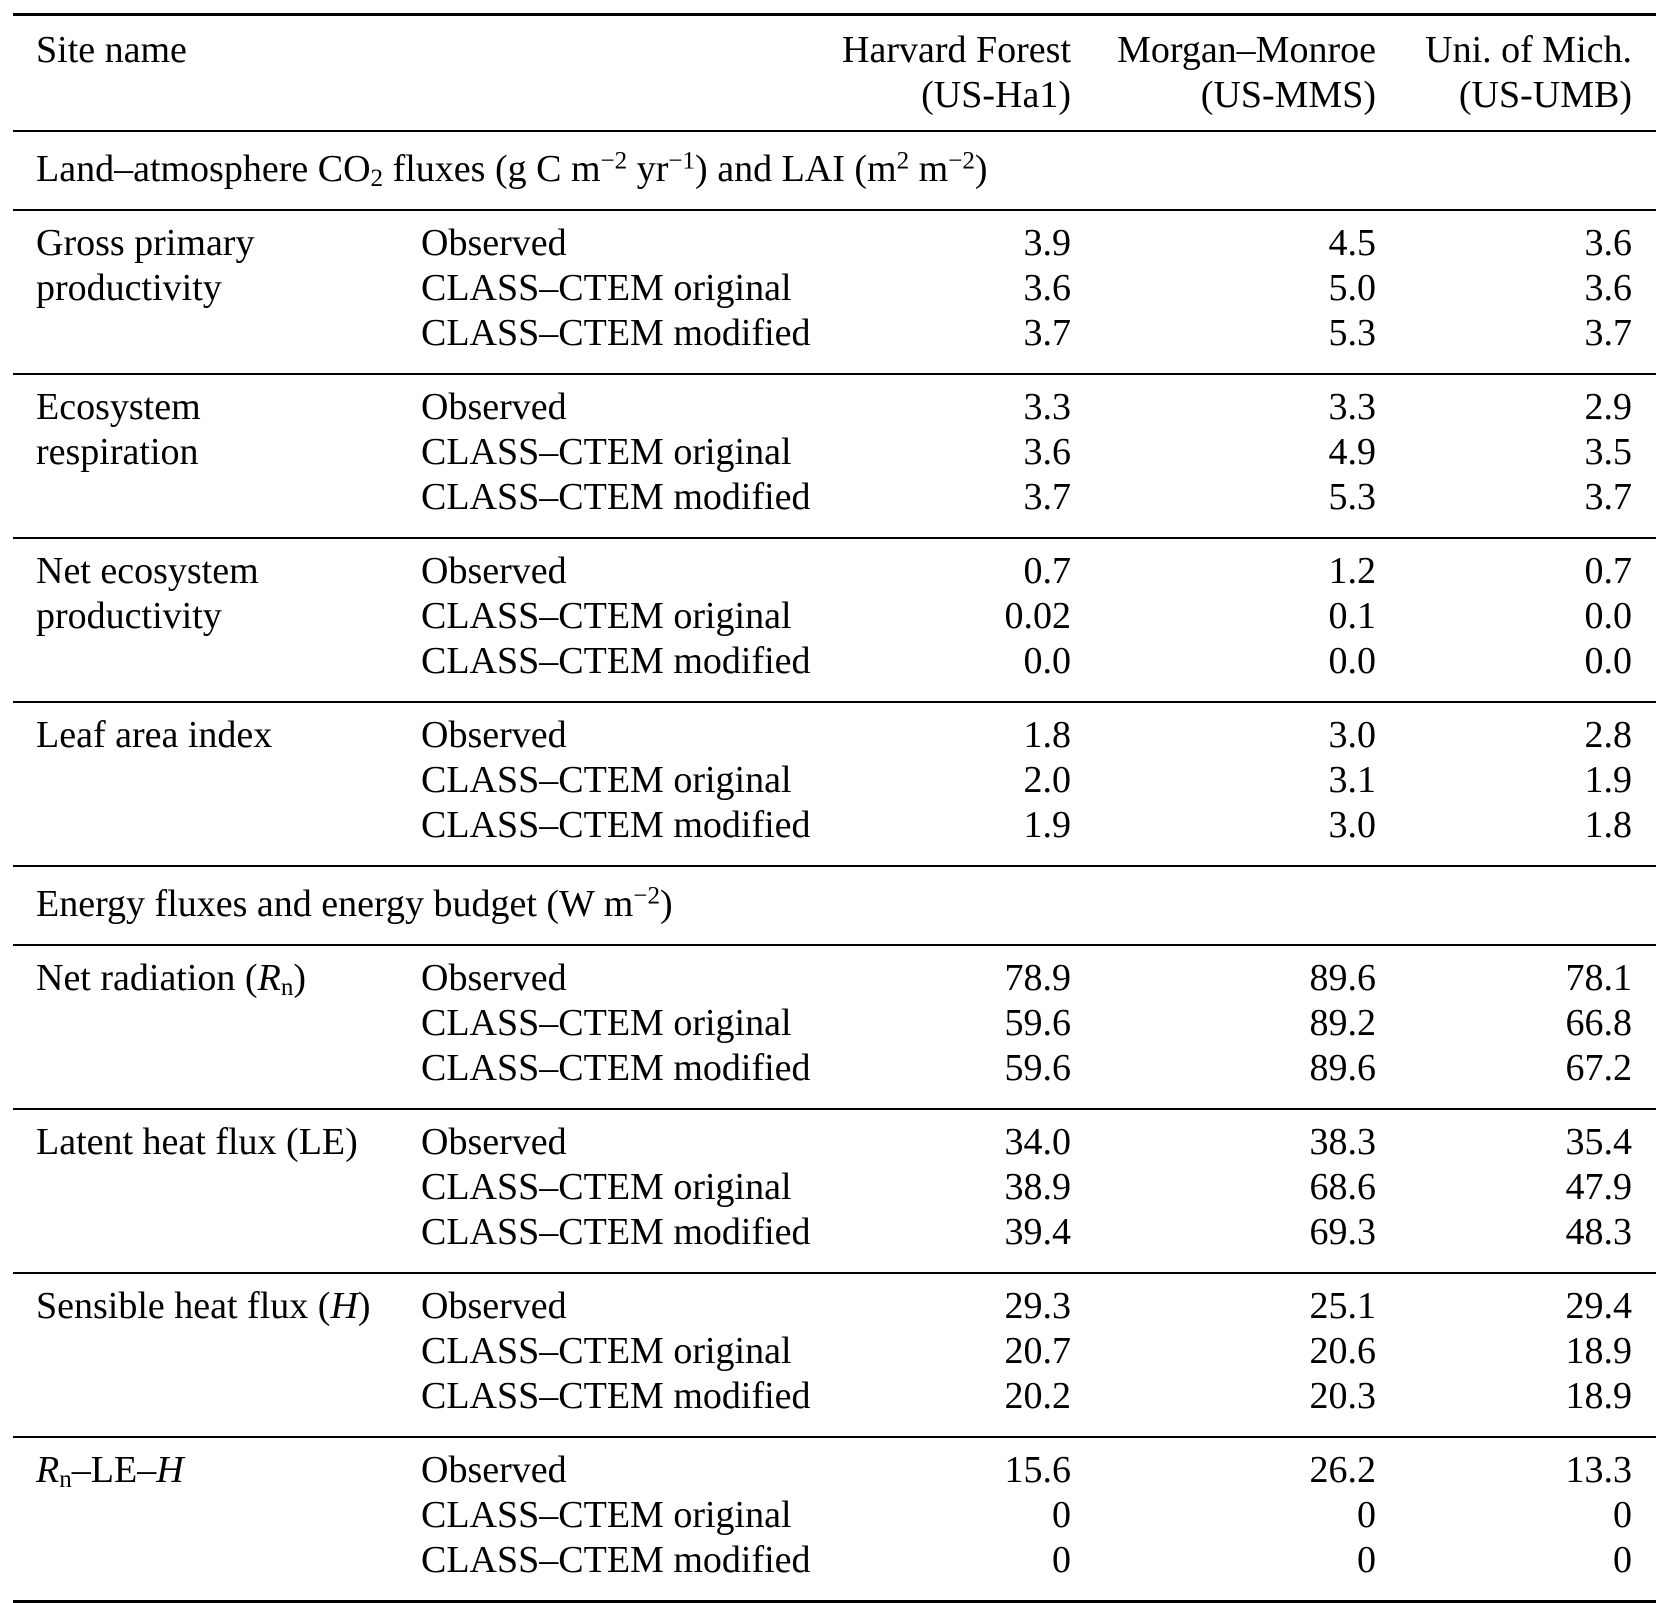 Image resolution: width=1669 pixels, height=1603 pixels. What do you see at coordinates (1038, 1306) in the screenshot?
I see `cell-value: 29.3` at bounding box center [1038, 1306].